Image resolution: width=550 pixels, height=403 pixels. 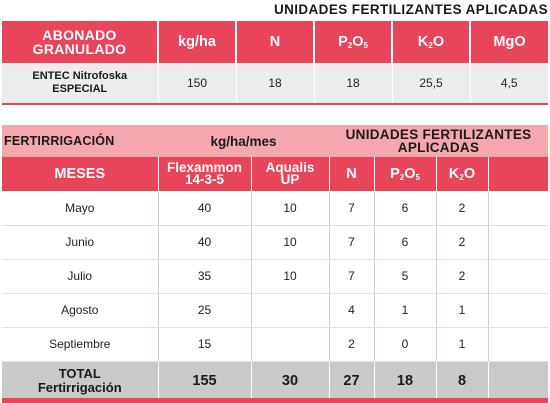 I want to click on bottom-accent-bar, so click(x=275, y=400).